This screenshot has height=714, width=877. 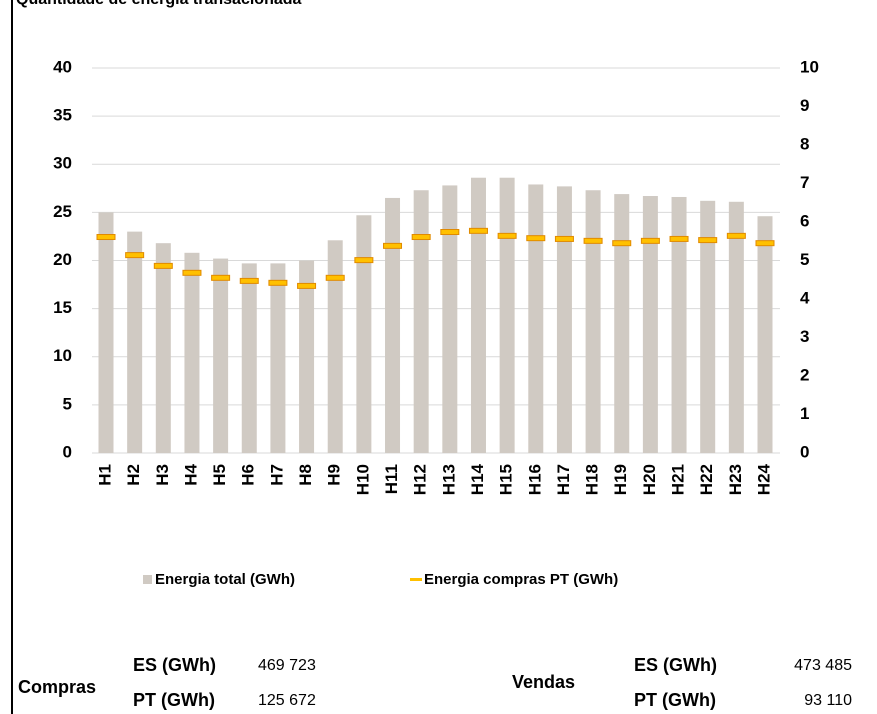 What do you see at coordinates (62, 115) in the screenshot?
I see `y-tick-label: 35` at bounding box center [62, 115].